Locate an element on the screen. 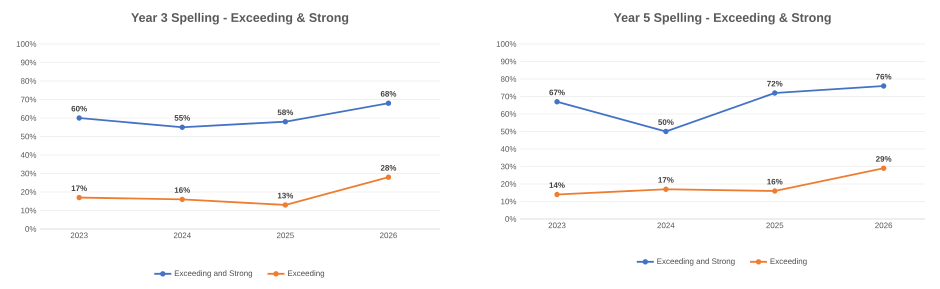 This screenshot has width=940, height=289. chart-title: Year 5 Spelling - Exceeding & Strong is located at coordinates (722, 18).